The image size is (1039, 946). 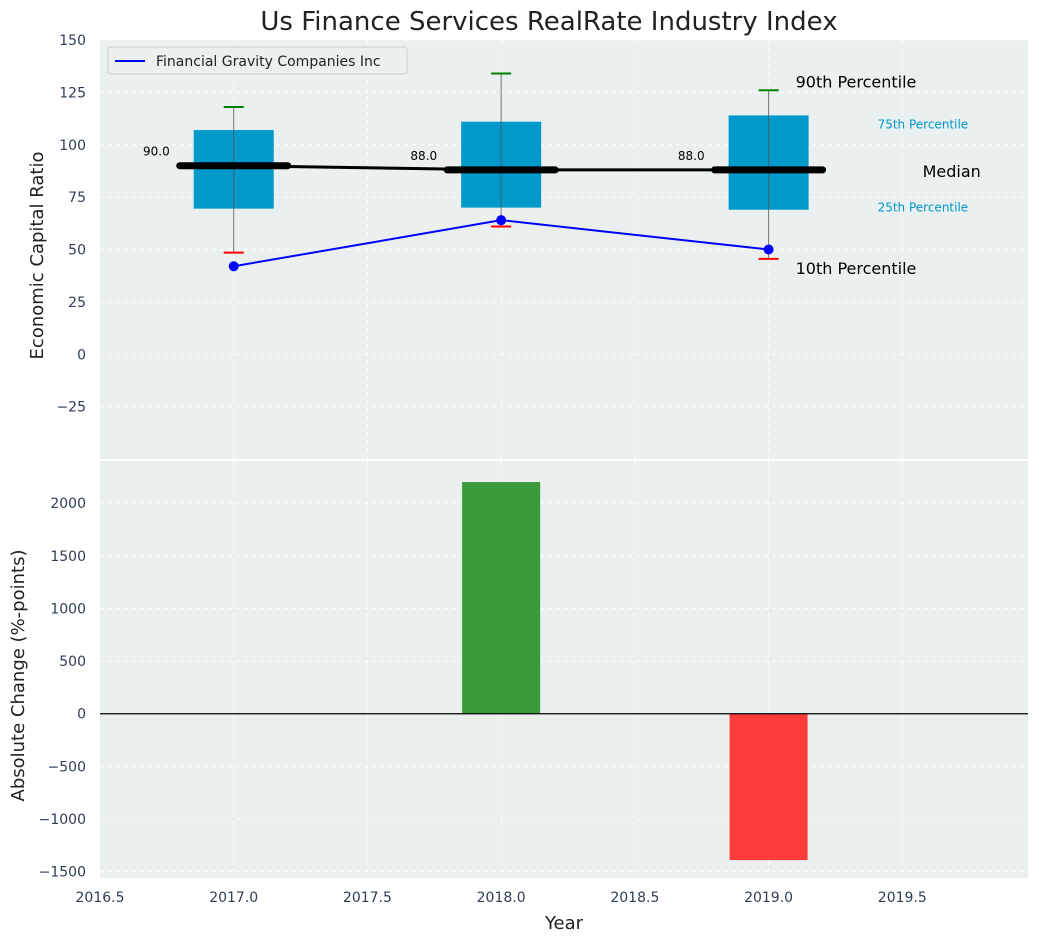 I want to click on x-tick-label: 2019.5, so click(x=902, y=898).